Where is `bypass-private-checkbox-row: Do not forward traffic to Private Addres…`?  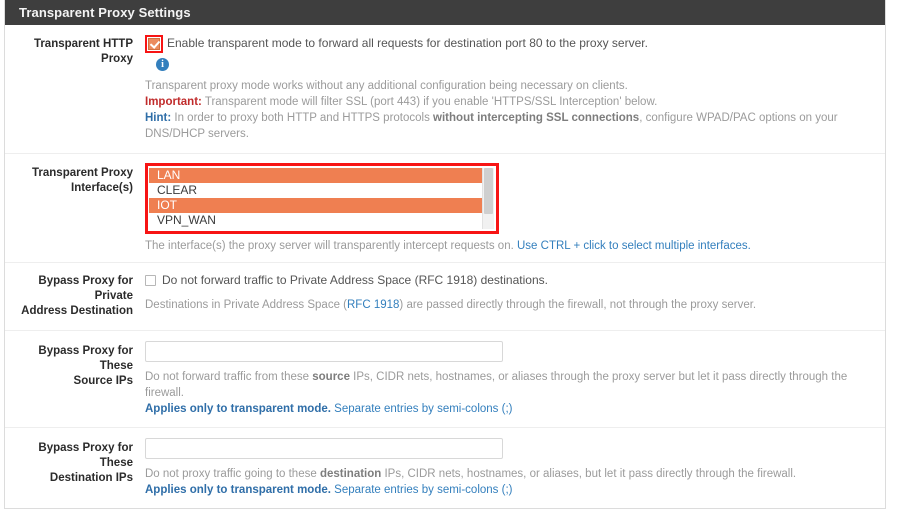 bypass-private-checkbox-row: Do not forward traffic to Private Addres… is located at coordinates (508, 280).